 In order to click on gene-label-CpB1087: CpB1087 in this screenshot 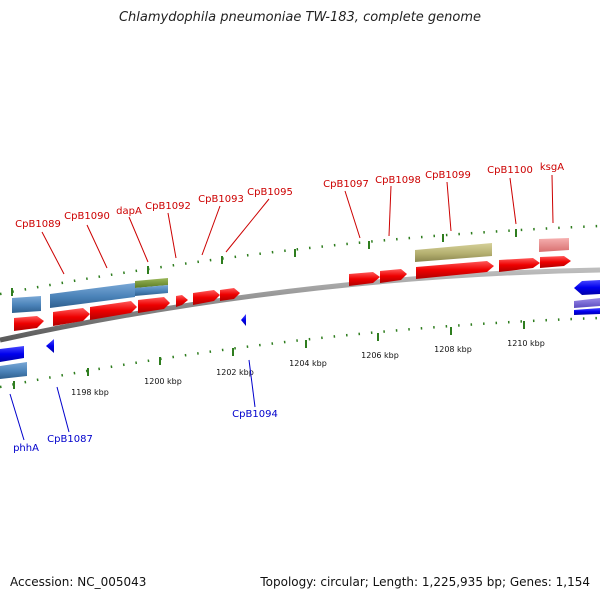, I will do `click(70, 439)`.